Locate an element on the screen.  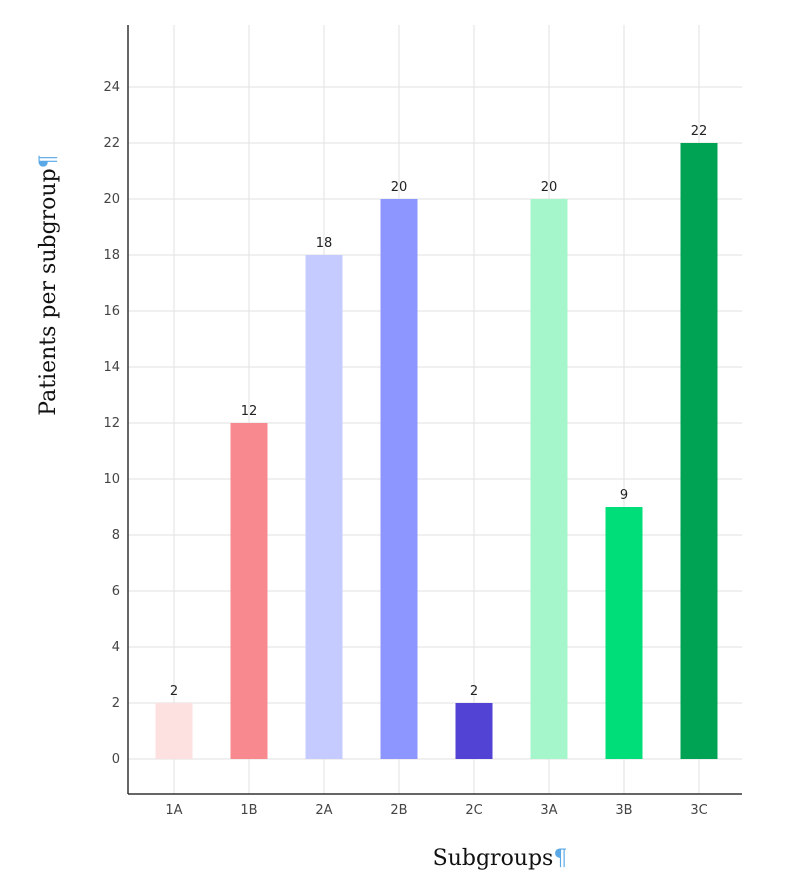
y-tick-label: 18 is located at coordinates (111, 255).